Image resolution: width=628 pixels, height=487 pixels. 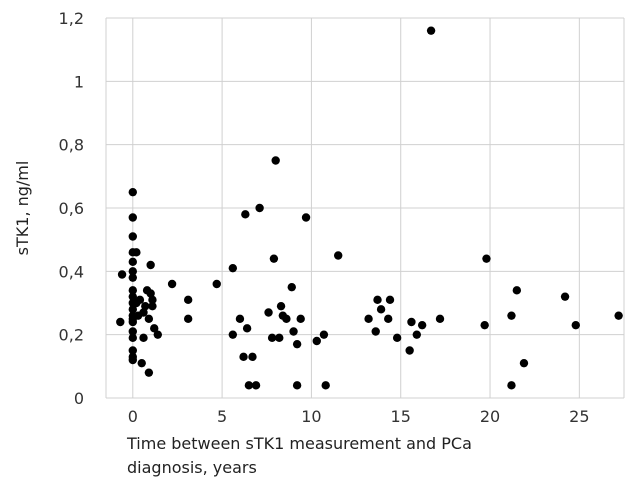 What do you see at coordinates (133, 416) in the screenshot?
I see `x-tick-label: 0` at bounding box center [133, 416].